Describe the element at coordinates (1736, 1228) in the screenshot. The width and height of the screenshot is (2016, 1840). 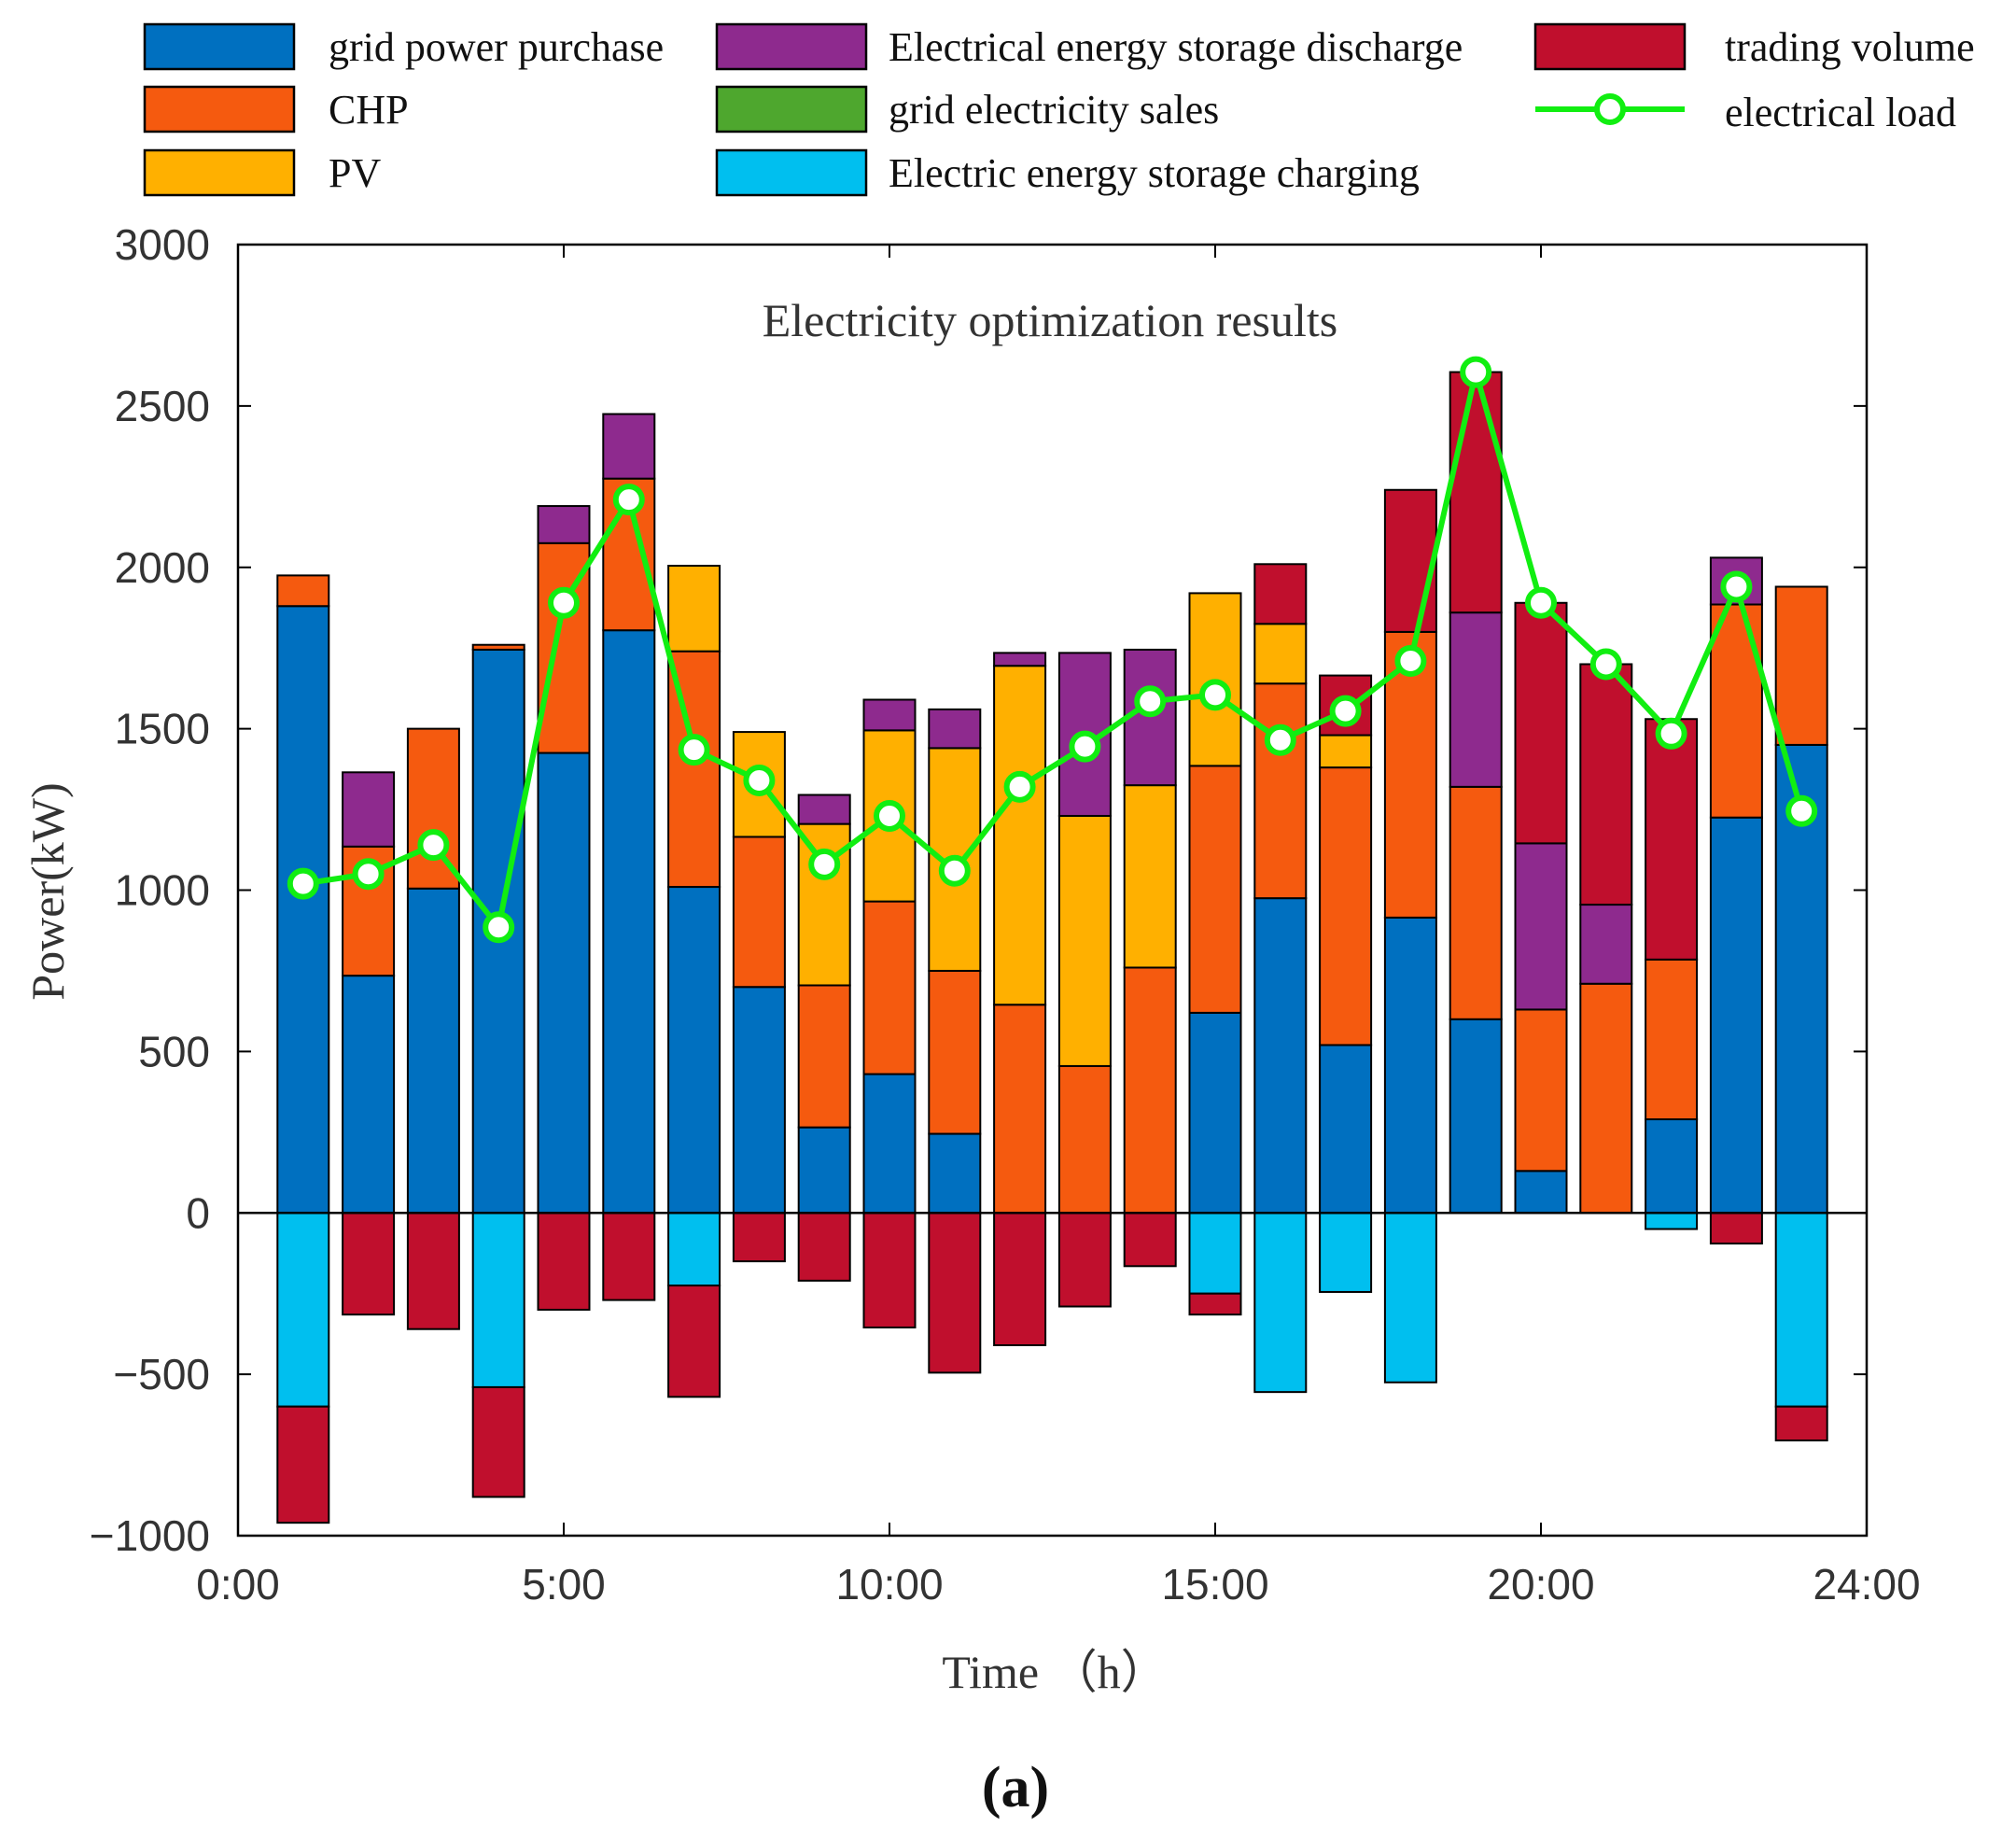
I see `bar-segment-s6-x23` at that location.